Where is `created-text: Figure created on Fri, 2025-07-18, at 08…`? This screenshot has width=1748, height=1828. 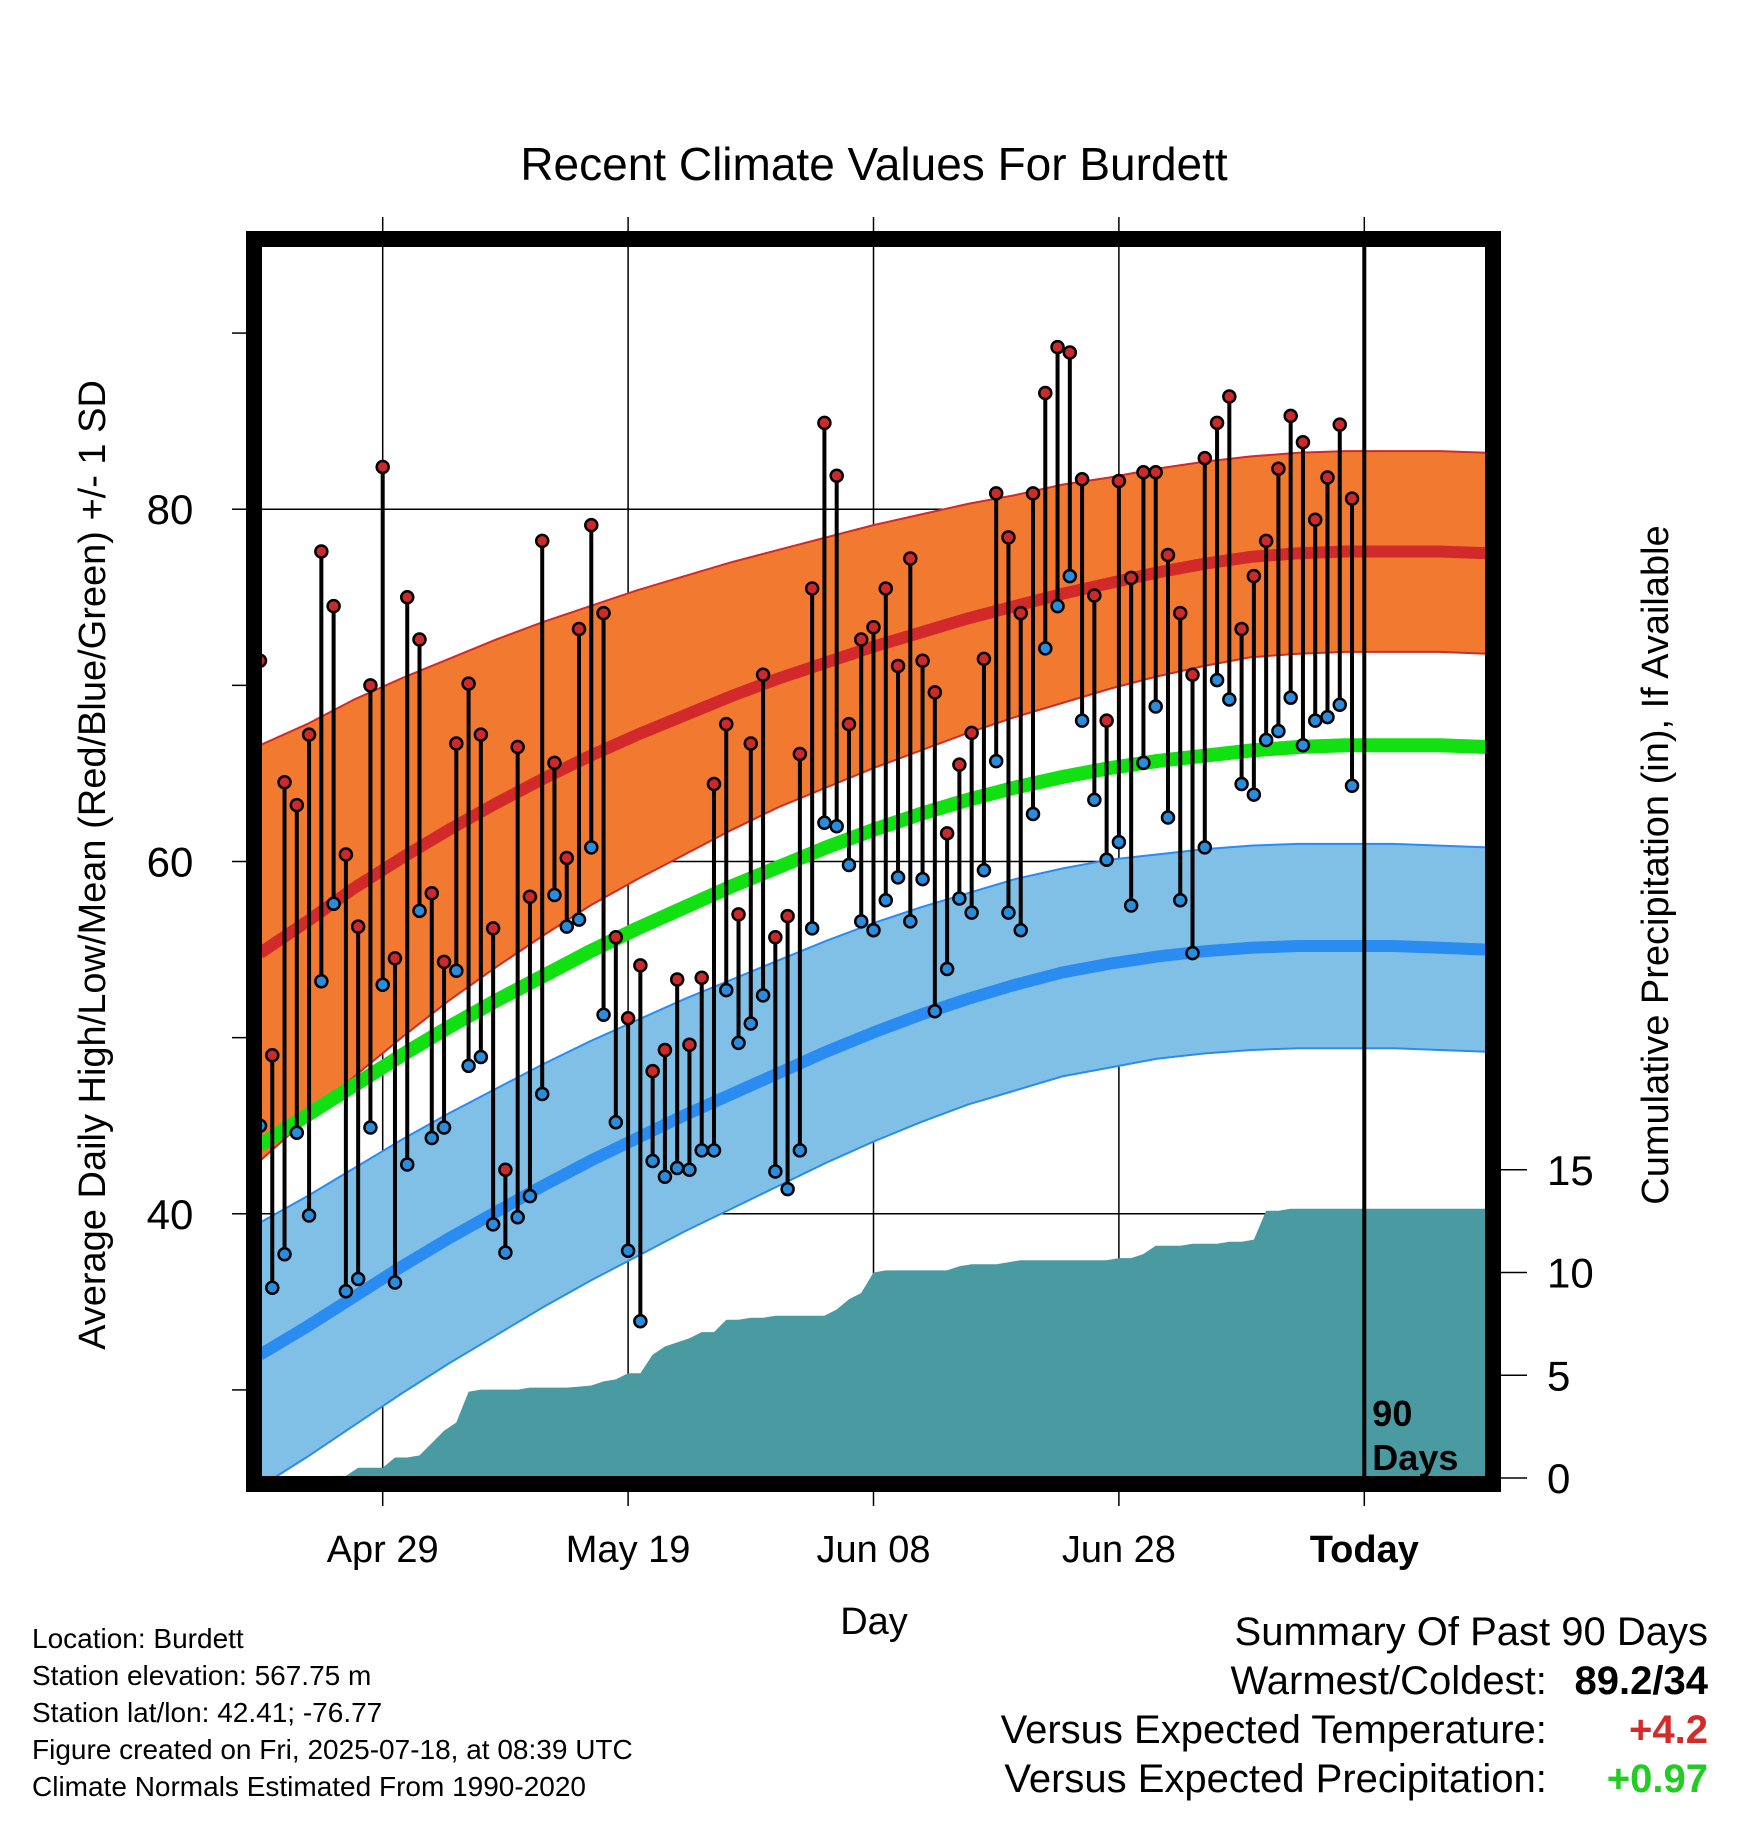
created-text: Figure created on Fri, 2025-07-18, at 08… is located at coordinates (332, 1749).